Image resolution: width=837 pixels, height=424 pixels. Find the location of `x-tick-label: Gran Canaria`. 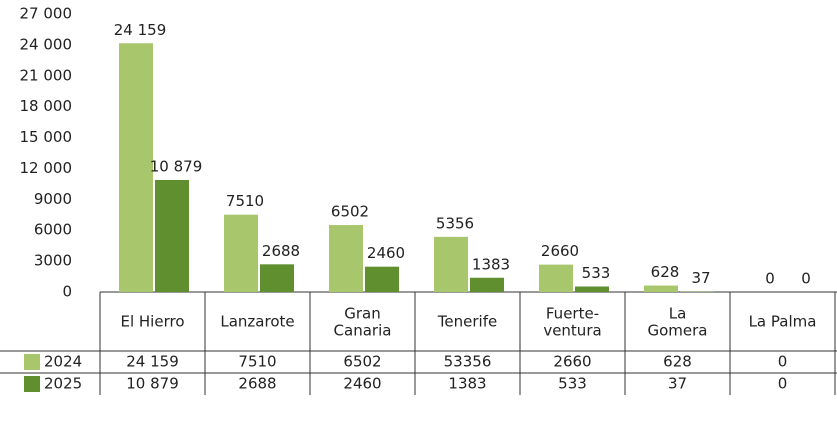

x-tick-label: Gran Canaria is located at coordinates (363, 321).